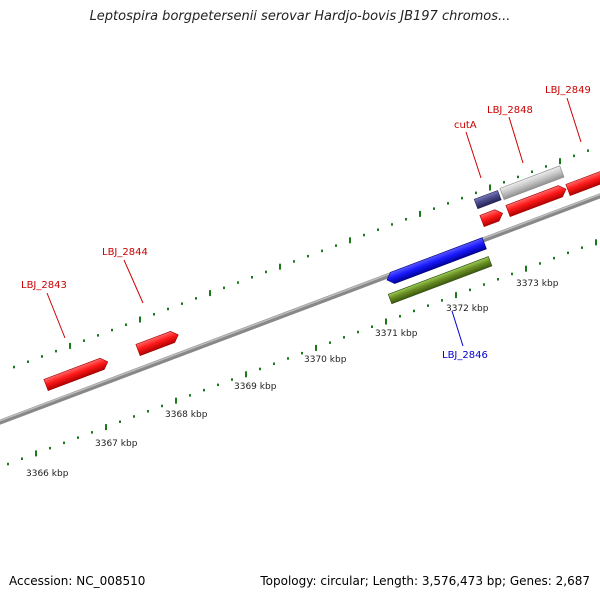 The width and height of the screenshot is (600, 600). I want to click on gene-label-cuta: cutA, so click(465, 125).